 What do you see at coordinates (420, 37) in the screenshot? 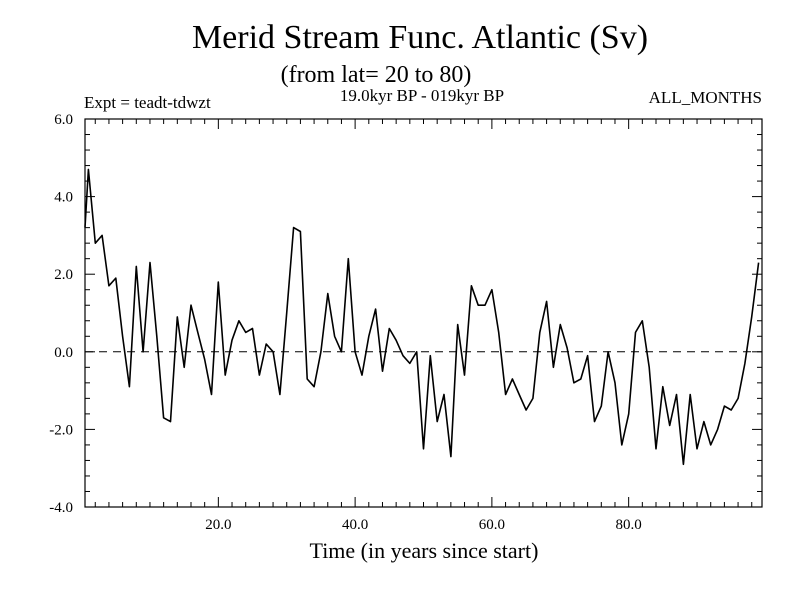
I see `chart-title: Merid Stream Func. Atlantic (Sv)` at bounding box center [420, 37].